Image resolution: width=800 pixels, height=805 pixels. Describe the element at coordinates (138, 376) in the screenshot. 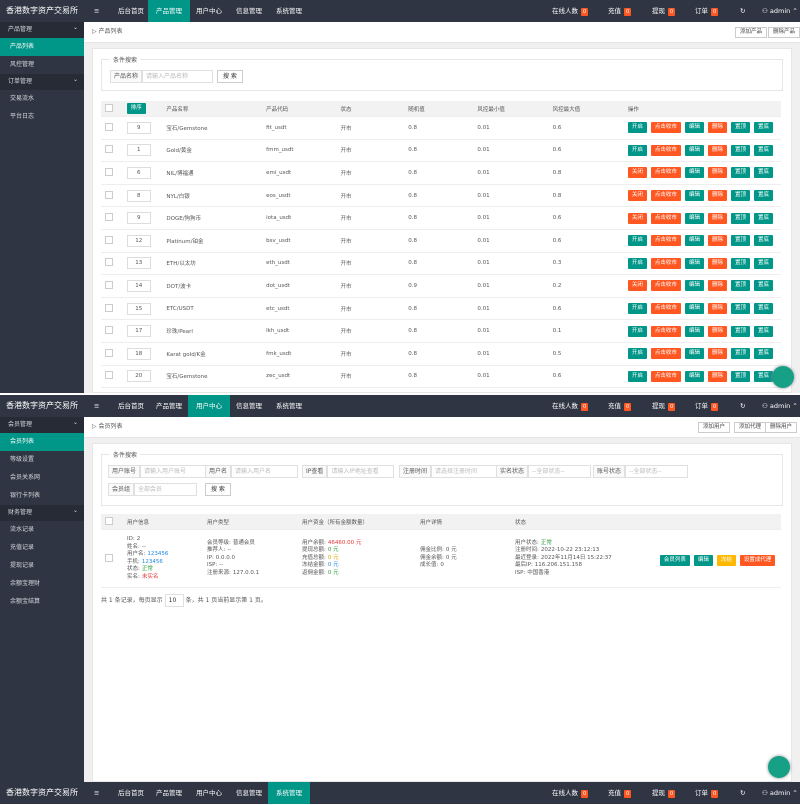

I see `sort-input: 20` at that location.